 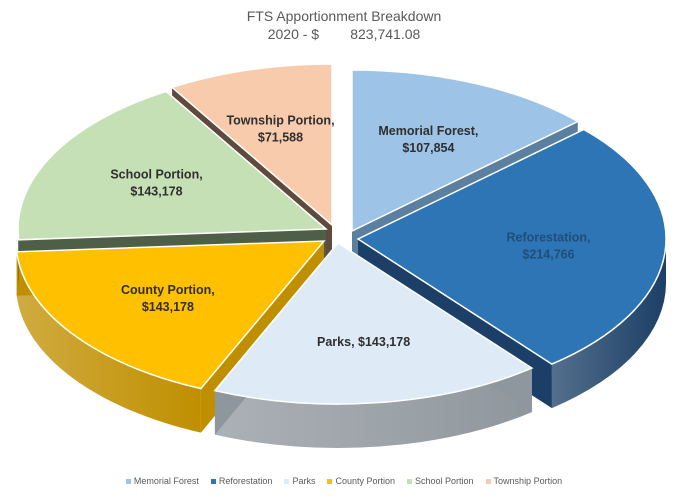 I want to click on legend-label-reforestation: Reforestation, so click(x=245, y=481).